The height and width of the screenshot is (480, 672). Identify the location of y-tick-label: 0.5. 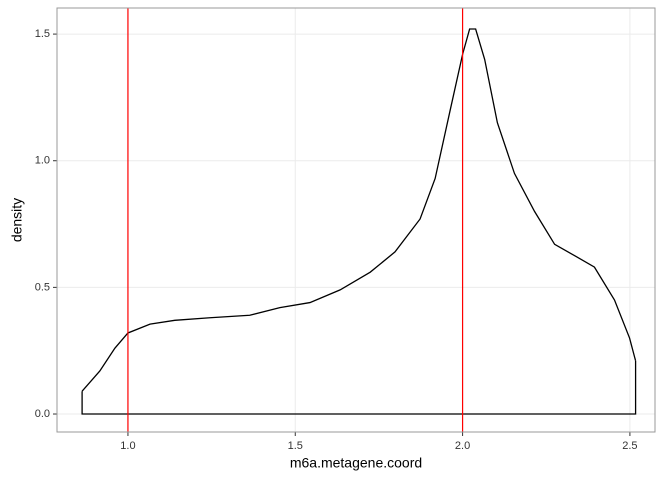
(42, 287).